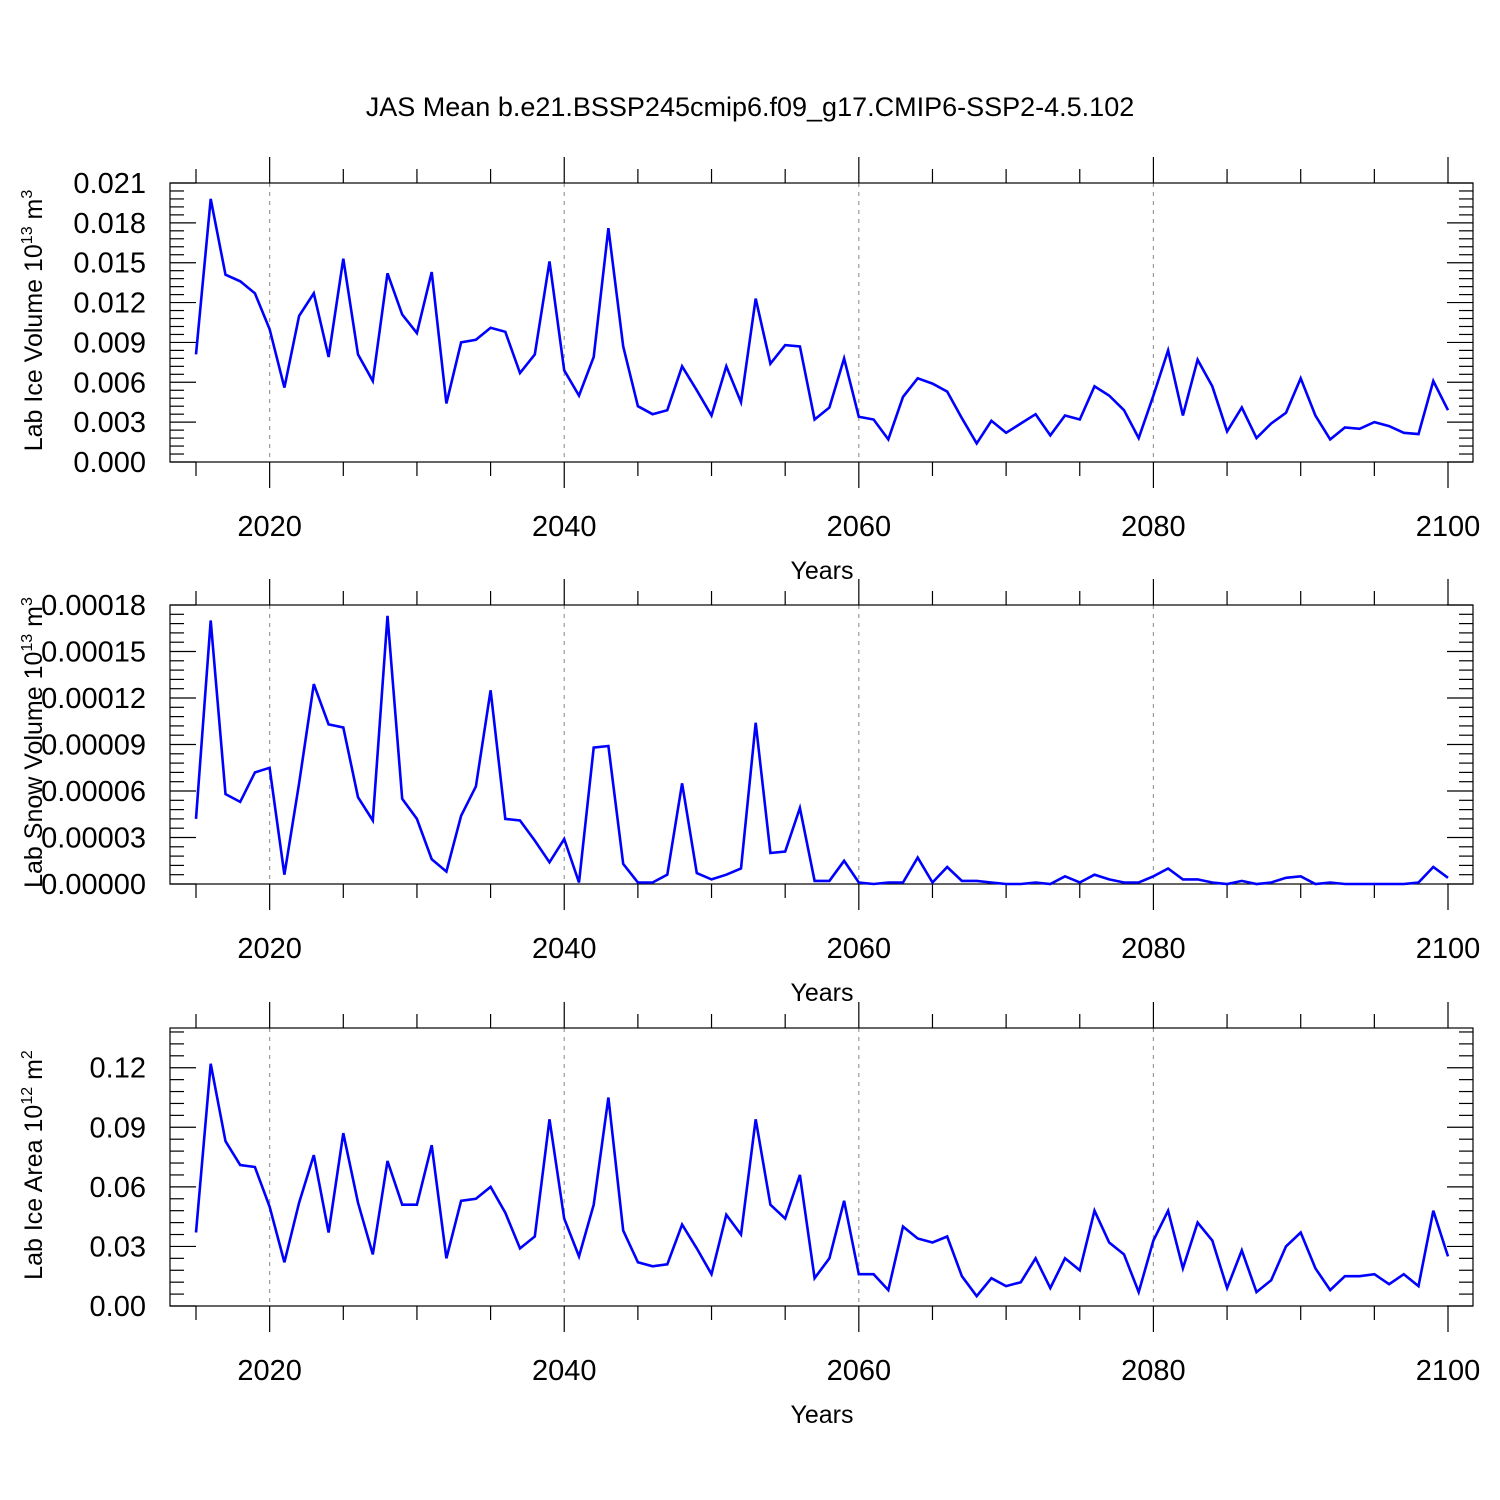 The image size is (1500, 1500). What do you see at coordinates (93, 699) in the screenshot?
I see `y-tick-label: 0.00012` at bounding box center [93, 699].